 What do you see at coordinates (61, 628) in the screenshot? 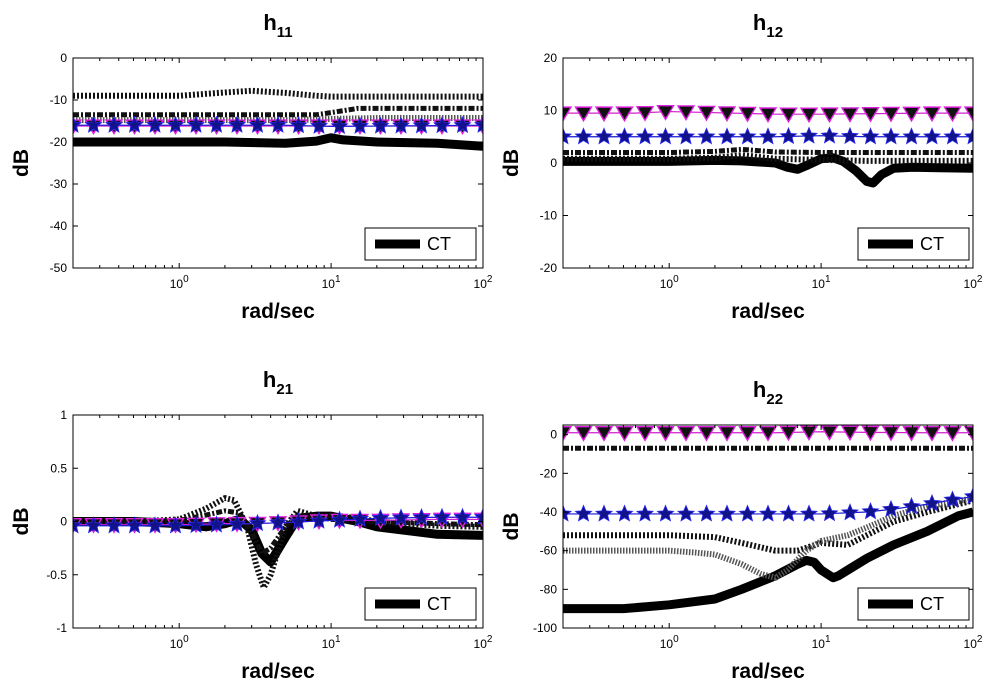
I see `y-tick-label: -1` at bounding box center [61, 628].